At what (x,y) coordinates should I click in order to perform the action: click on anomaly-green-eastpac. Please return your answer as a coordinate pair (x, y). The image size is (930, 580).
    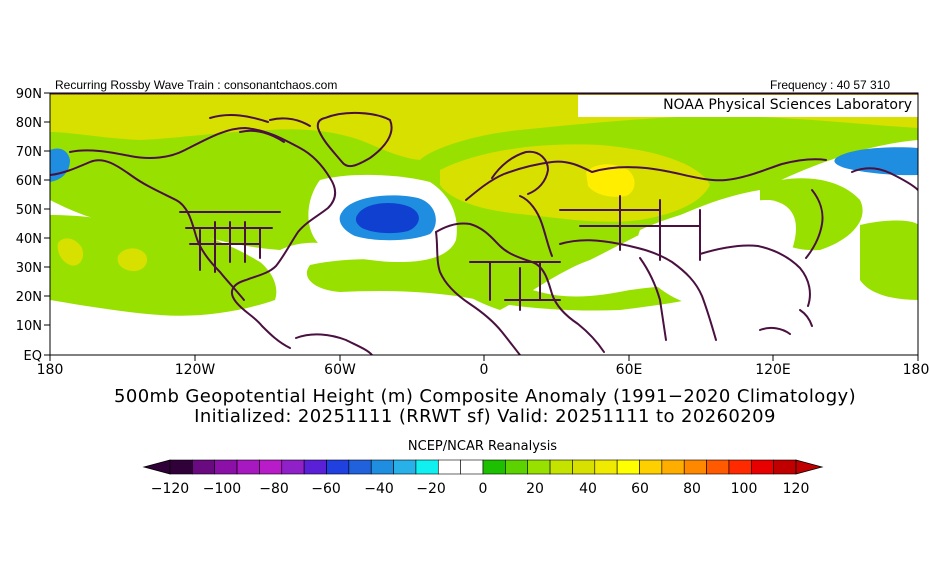
    Looking at the image, I should click on (889, 260).